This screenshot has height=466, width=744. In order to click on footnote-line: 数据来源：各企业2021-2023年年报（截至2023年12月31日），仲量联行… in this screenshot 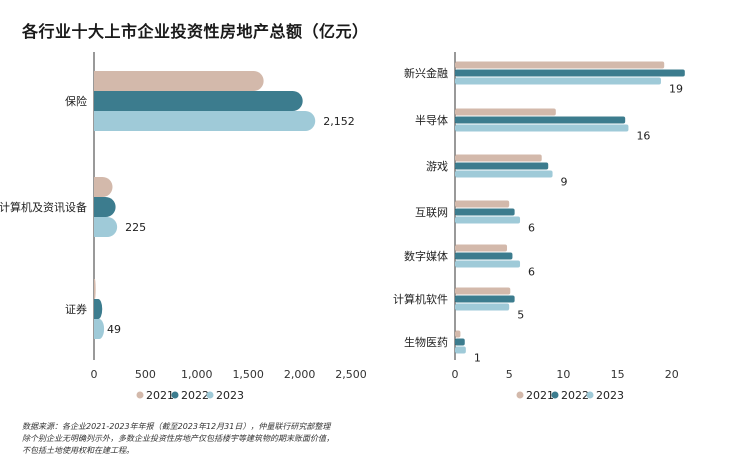, I will do `click(176, 426)`.